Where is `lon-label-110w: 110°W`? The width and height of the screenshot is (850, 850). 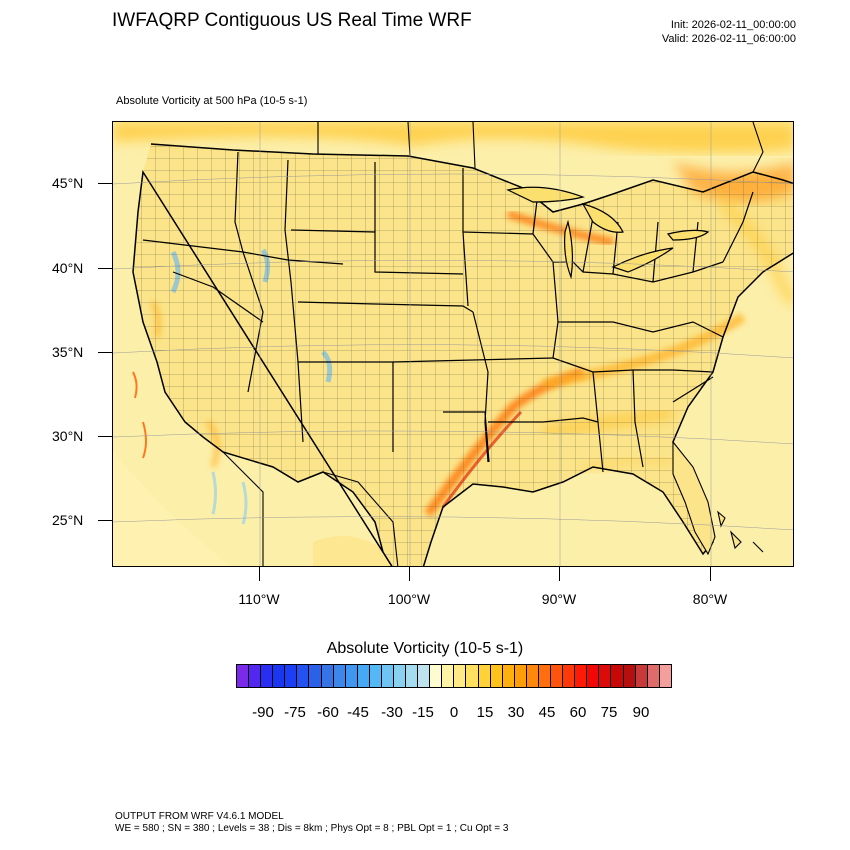 lon-label-110w: 110°W is located at coordinates (259, 599).